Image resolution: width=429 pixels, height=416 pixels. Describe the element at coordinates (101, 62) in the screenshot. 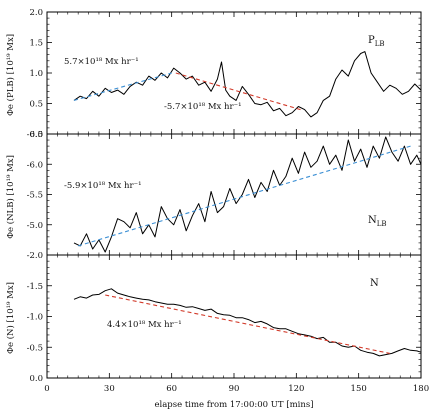

I see `annotation-rise-rate: 5.7×10¹⁸ Mx hr⁻¹` at that location.